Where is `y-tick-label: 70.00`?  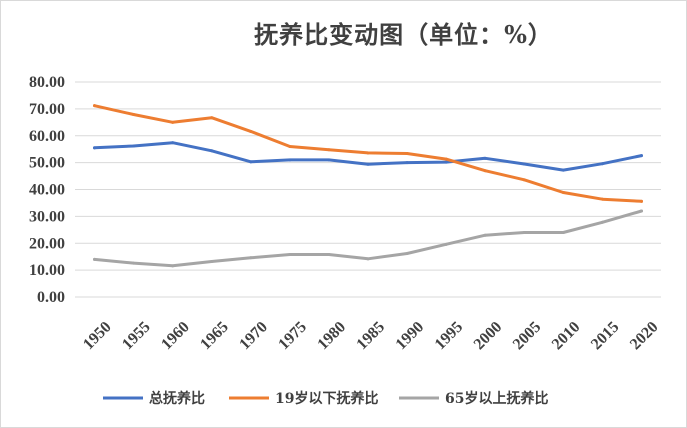
y-tick-label: 70.00 is located at coordinates (47, 109).